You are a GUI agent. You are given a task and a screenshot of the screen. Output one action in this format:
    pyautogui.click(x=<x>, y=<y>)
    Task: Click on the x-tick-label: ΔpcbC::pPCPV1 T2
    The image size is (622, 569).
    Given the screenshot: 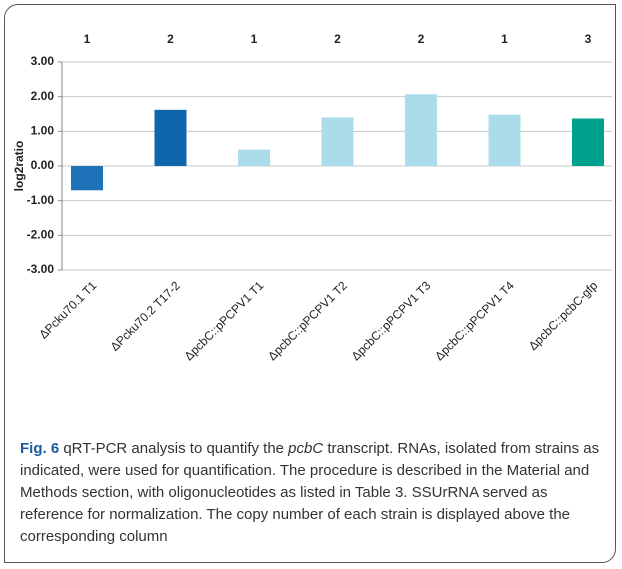 What is the action you would take?
    pyautogui.click(x=307, y=320)
    